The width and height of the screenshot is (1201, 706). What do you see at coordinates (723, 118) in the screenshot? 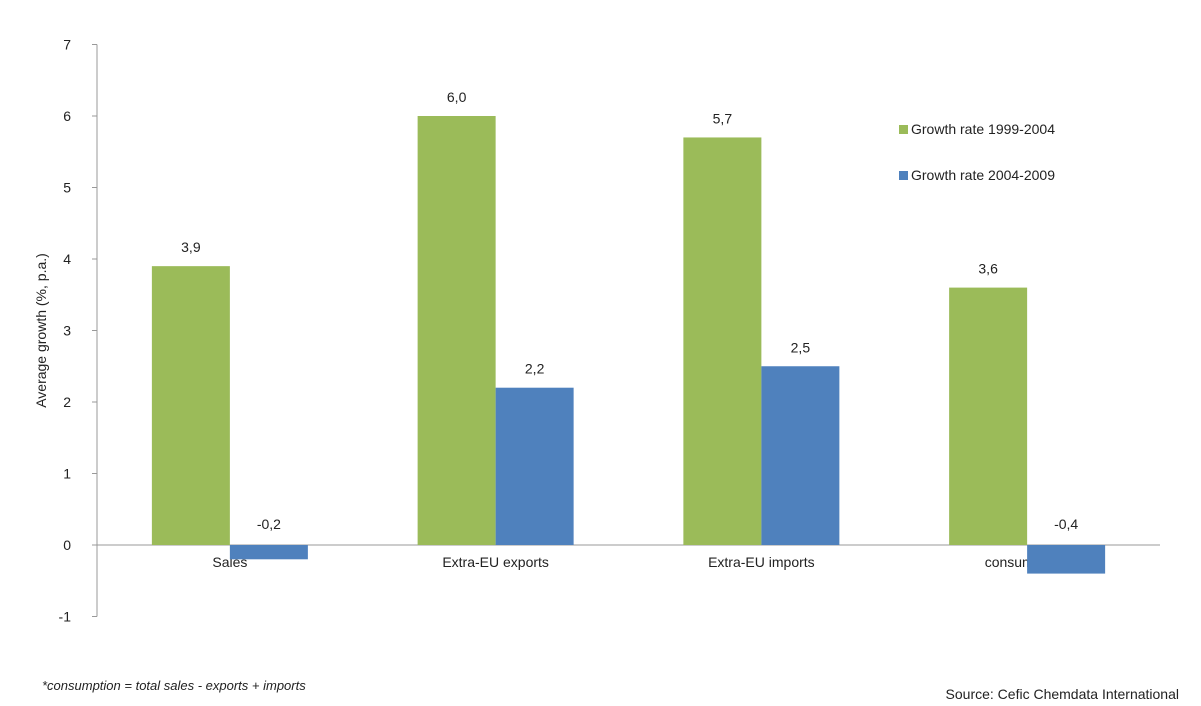
I see `data-label: 5,7` at bounding box center [723, 118].